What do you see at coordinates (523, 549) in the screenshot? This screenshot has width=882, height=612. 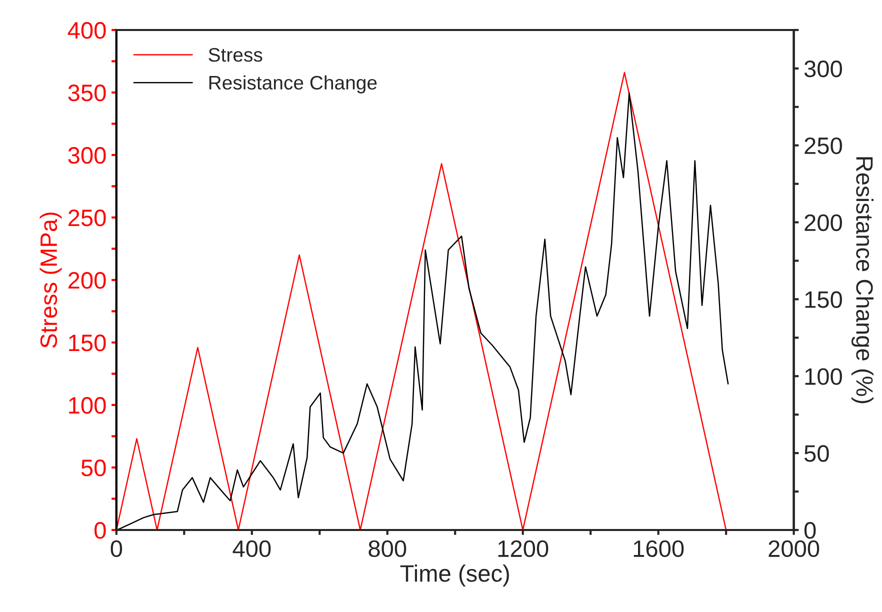 I see `x-tick-label: 1200` at bounding box center [523, 549].